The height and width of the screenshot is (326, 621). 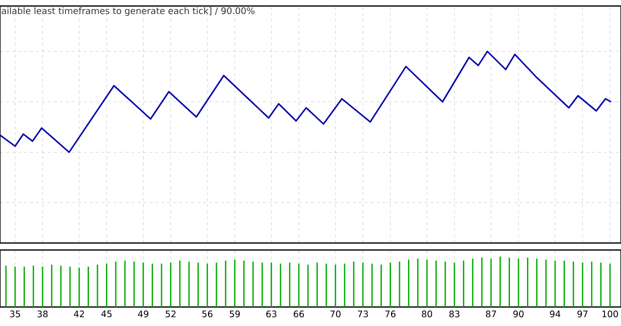 What do you see at coordinates (518, 314) in the screenshot?
I see `x-tick-label: 90` at bounding box center [518, 314].